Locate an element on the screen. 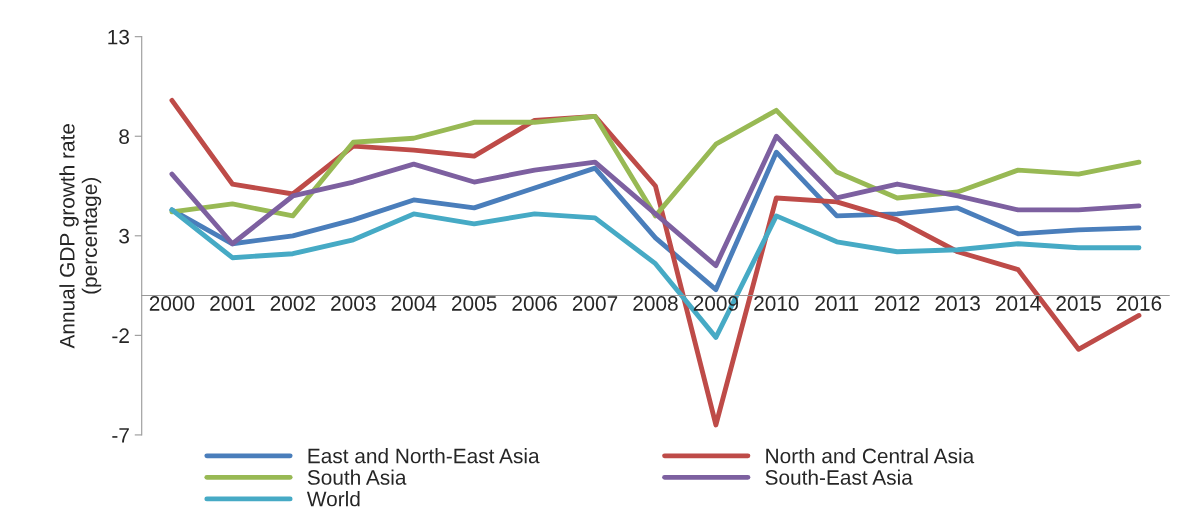  x-tick-label: 2013 is located at coordinates (957, 303).